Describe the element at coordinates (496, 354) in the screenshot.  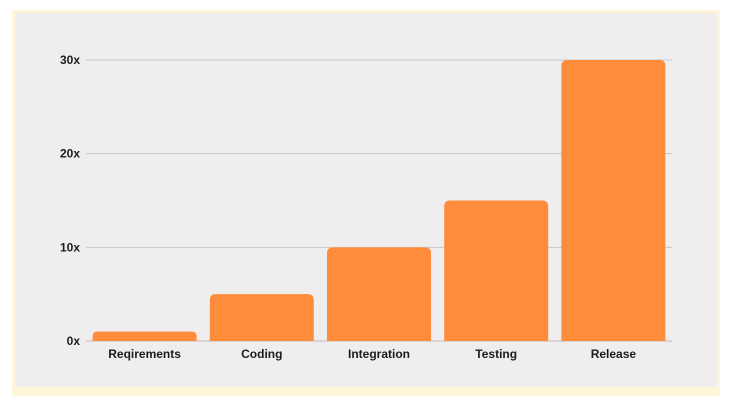
I see `category-label-testing: Testing` at that location.